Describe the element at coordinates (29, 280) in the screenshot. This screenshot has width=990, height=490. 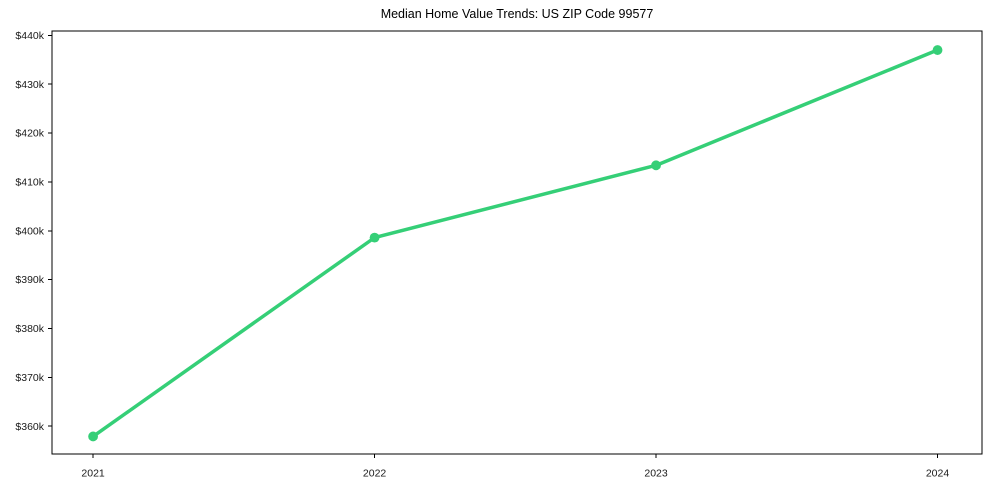
I see `y-tick-label: $390k` at that location.